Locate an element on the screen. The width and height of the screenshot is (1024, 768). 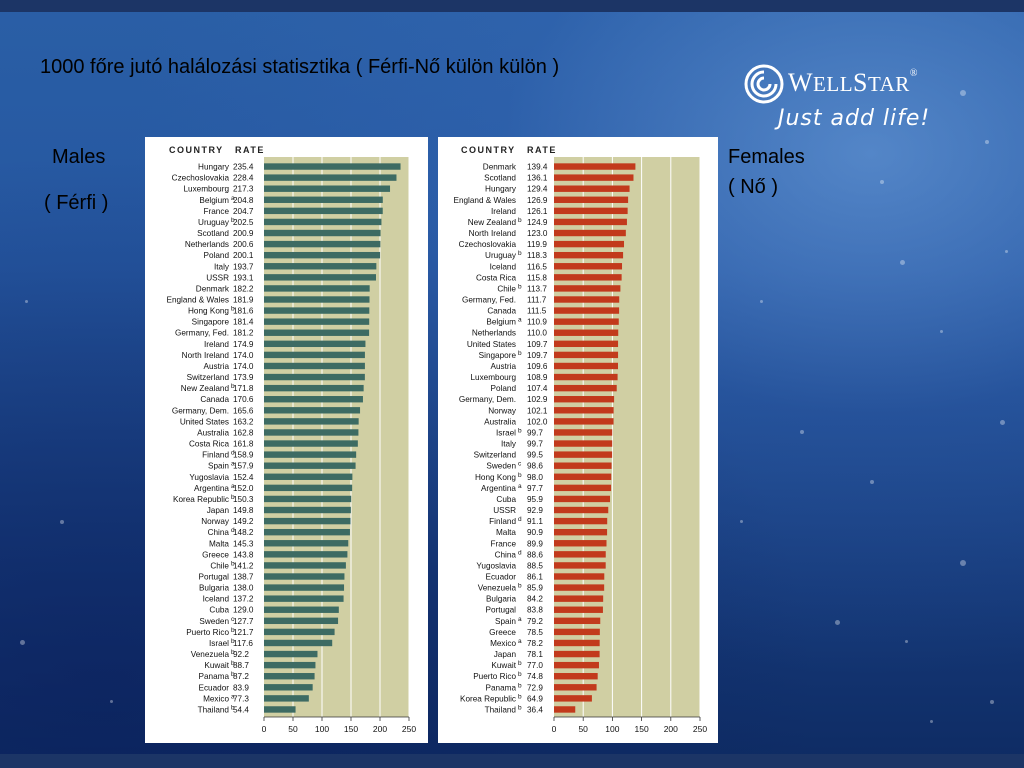
value-label: 148.2 is located at coordinates (243, 532).